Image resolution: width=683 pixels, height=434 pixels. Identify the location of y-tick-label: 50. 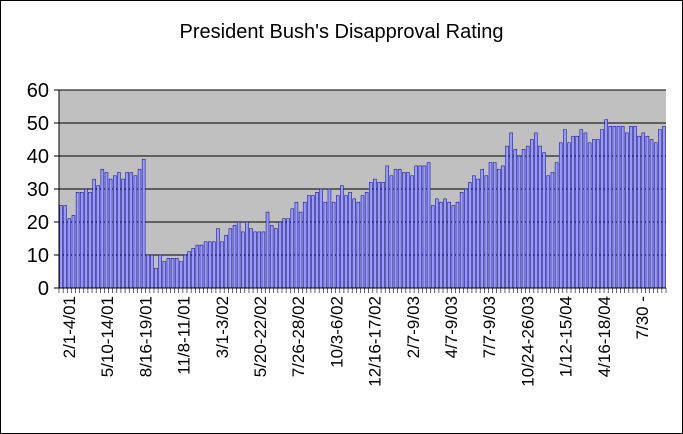
(38, 124).